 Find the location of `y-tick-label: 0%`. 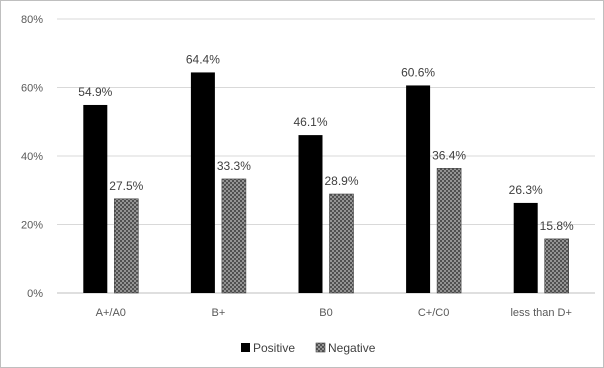

y-tick-label: 0% is located at coordinates (35, 294).